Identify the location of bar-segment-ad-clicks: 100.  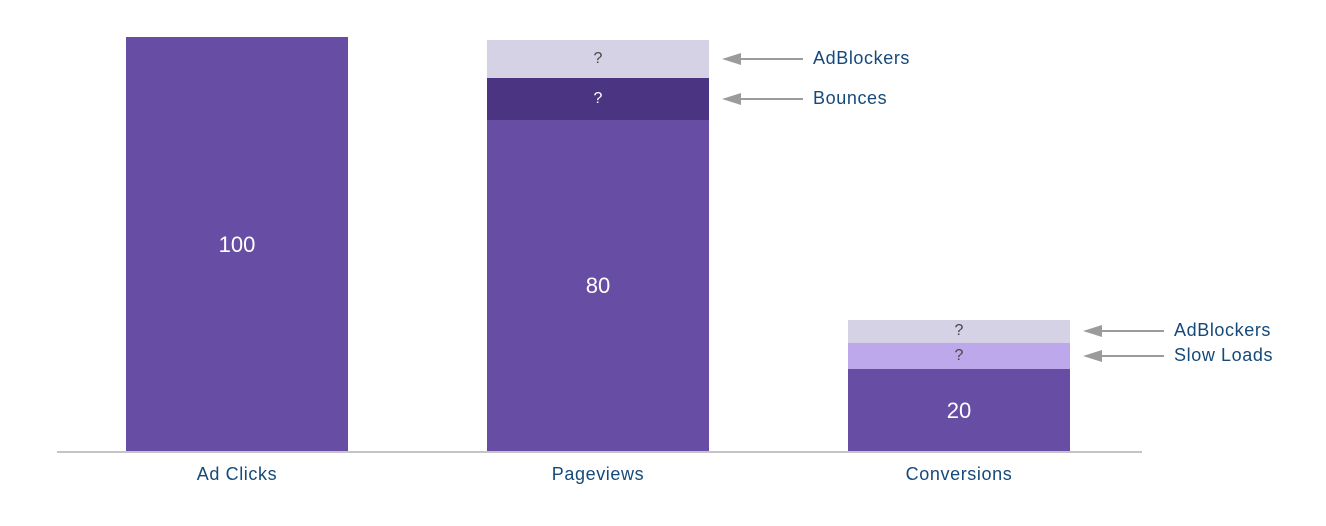
(237, 244).